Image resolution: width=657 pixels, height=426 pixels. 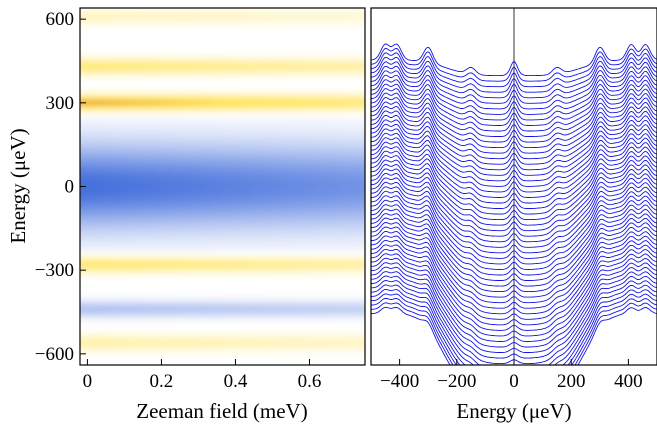 What do you see at coordinates (60, 187) in the screenshot?
I see `heatmap-y-axis: 600 300 0 −300 −600` at bounding box center [60, 187].